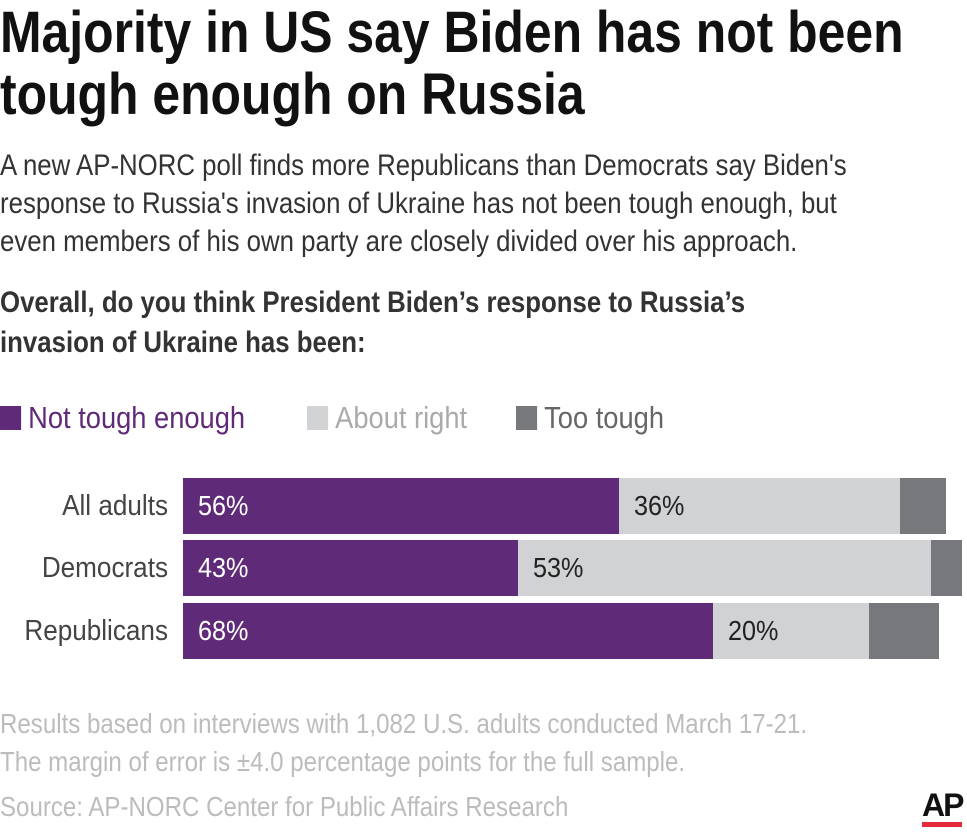 The width and height of the screenshot is (967, 832). I want to click on data-label: 56%, so click(223, 505).